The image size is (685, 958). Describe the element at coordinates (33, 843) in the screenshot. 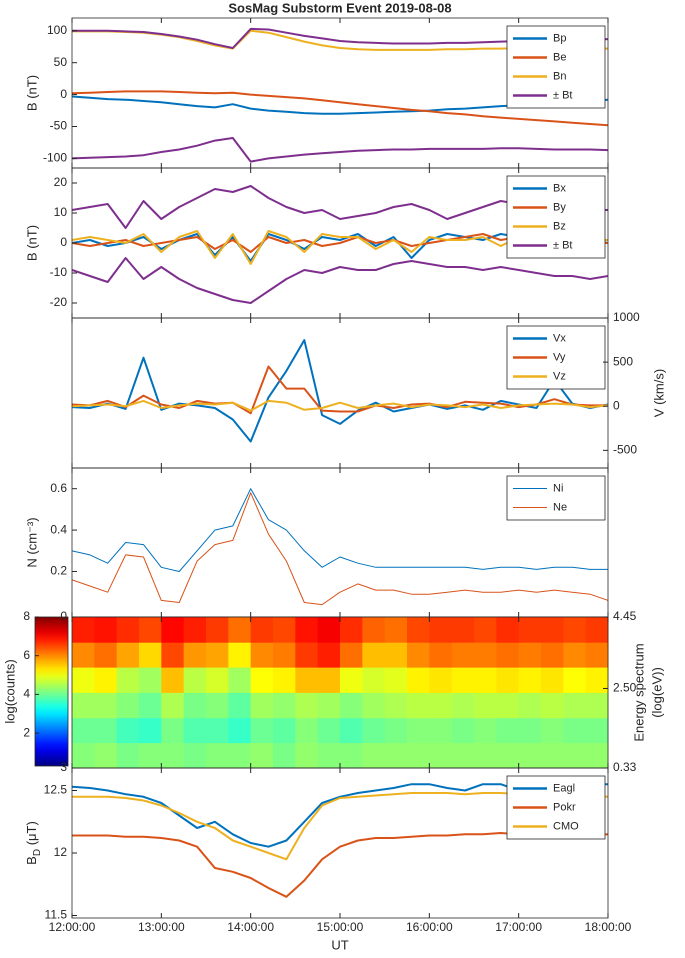

I see `y-axis-label: BD (μT)` at that location.